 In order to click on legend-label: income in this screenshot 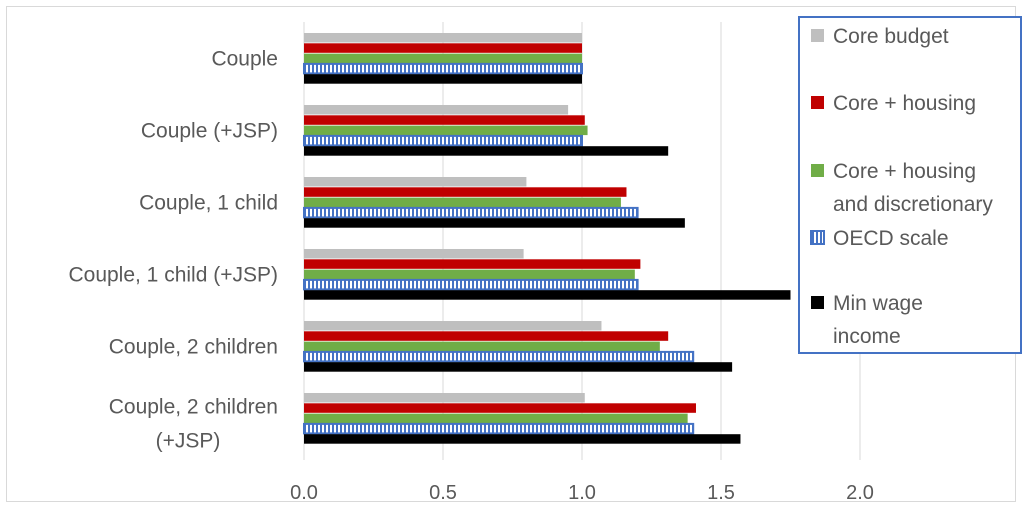, I will do `click(867, 336)`.